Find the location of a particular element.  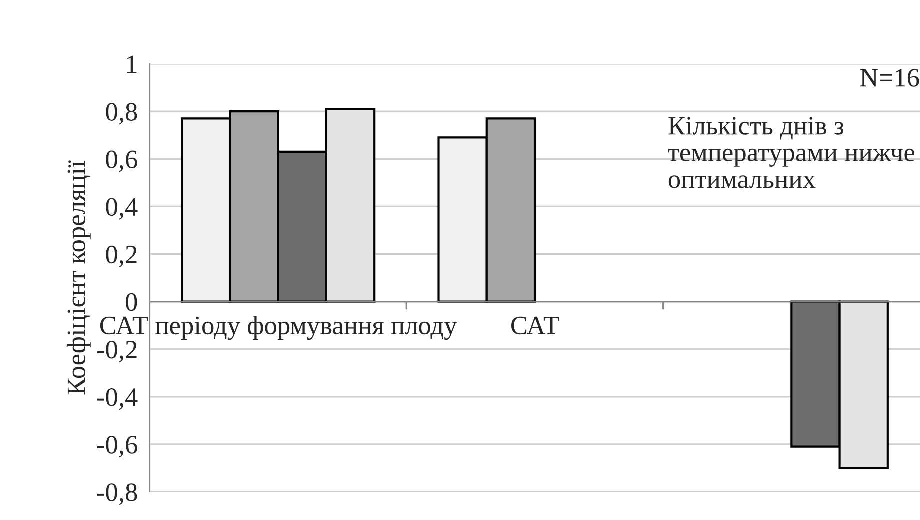

y-axis-title: Коефіцієнт кореляції is located at coordinates (78, 277).